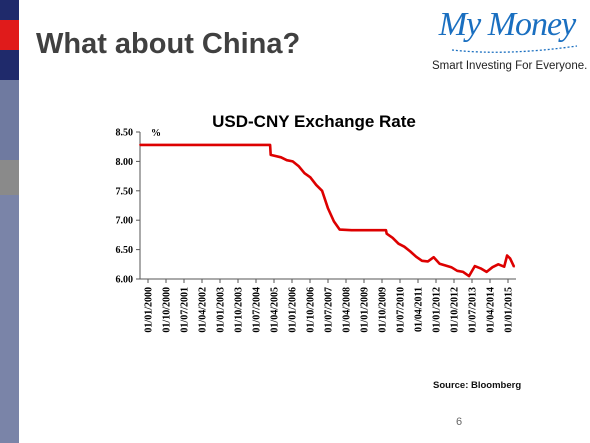 The image size is (590, 443). What do you see at coordinates (203, 310) in the screenshot?
I see `x-tick-label: 01/04/2002` at bounding box center [203, 310].